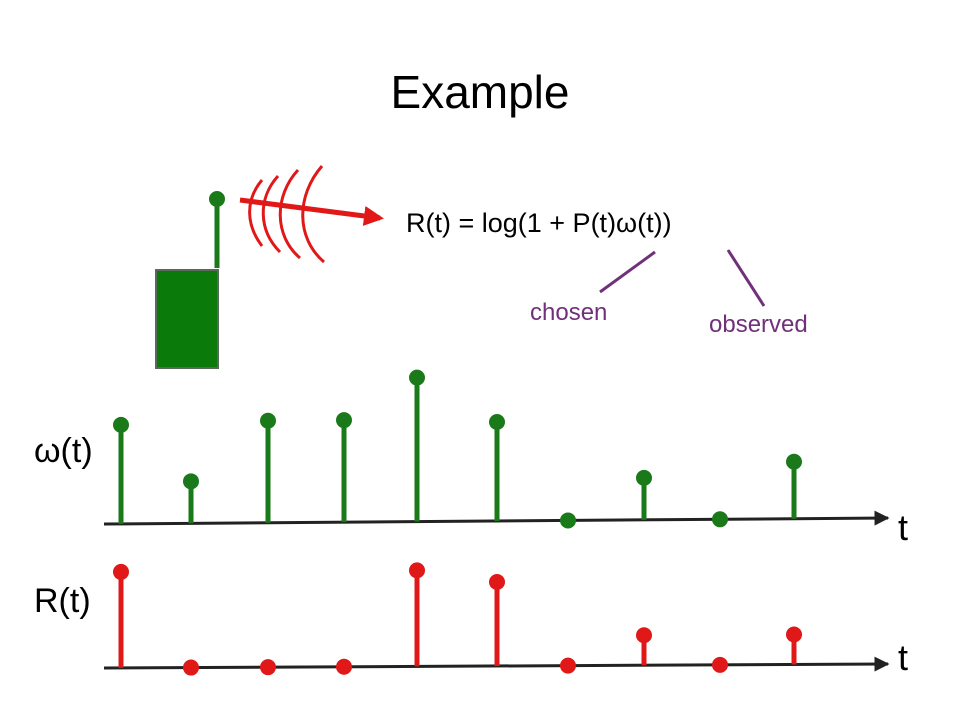 Image resolution: width=960 pixels, height=720 pixels. Describe the element at coordinates (746, 278) in the screenshot. I see `observed-pointer-line` at that location.